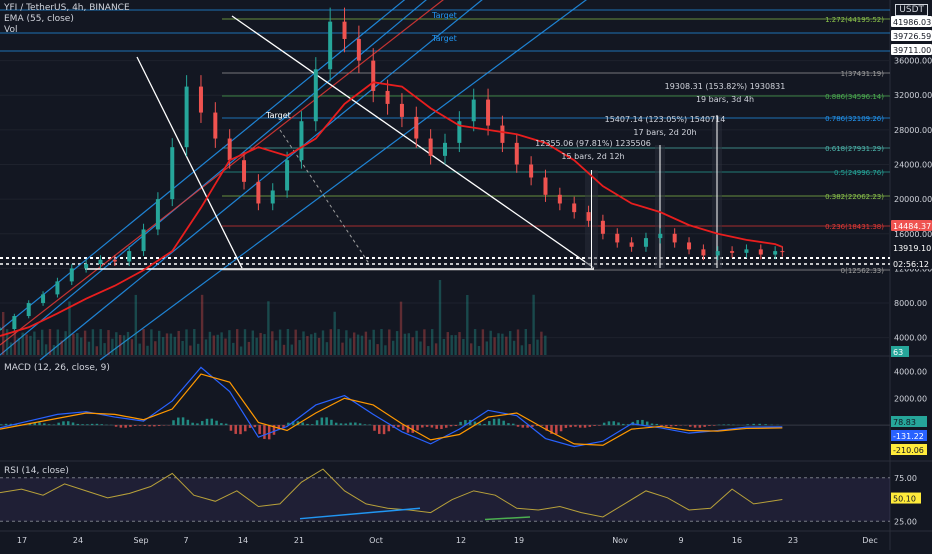  I want to click on macd-badge-label: 78.83, so click(904, 422).